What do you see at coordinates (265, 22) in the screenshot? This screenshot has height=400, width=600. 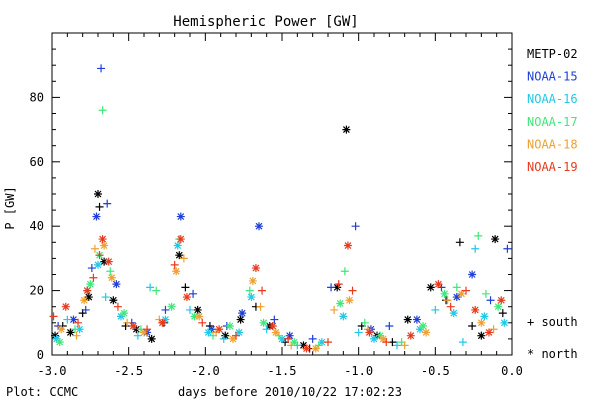 I see `chart-title: Hemispheric Power [GW]` at bounding box center [265, 22].